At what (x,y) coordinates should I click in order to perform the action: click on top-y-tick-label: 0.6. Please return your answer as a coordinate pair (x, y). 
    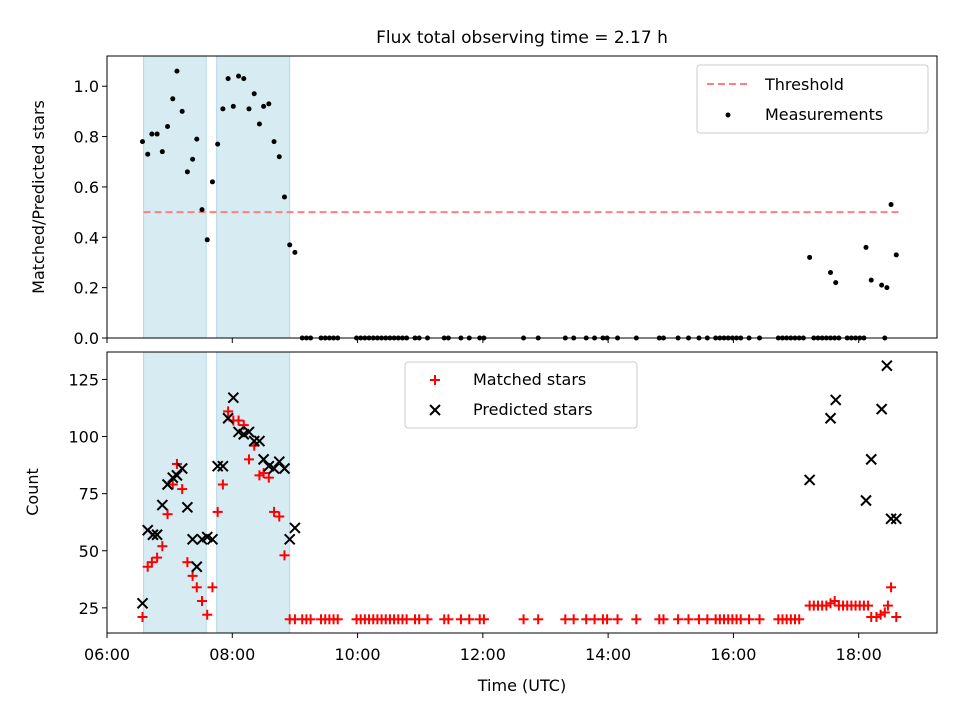
    Looking at the image, I should click on (86, 187).